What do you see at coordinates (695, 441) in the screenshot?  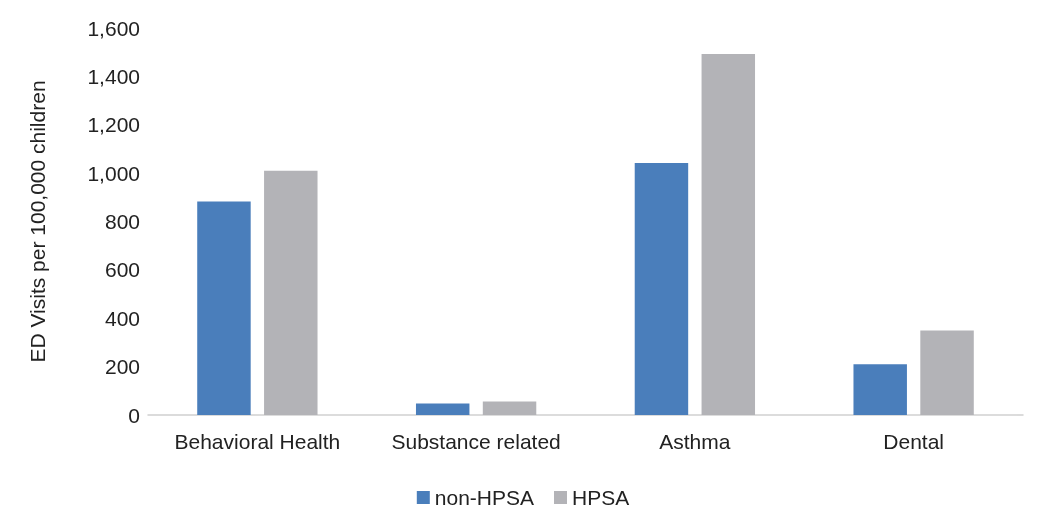 I see `x-tick-label: Asthma` at bounding box center [695, 441].